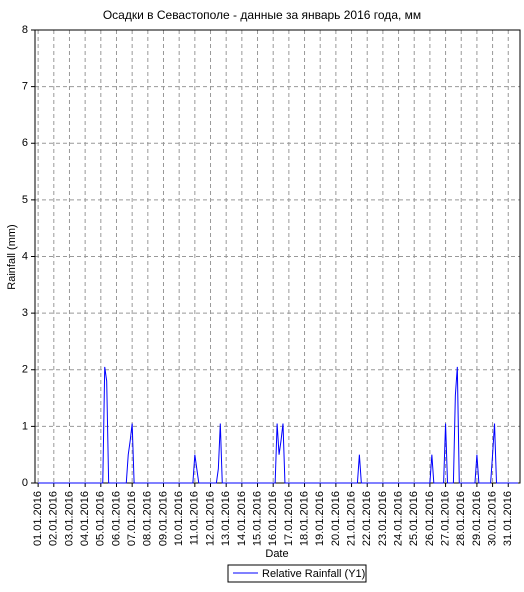 The width and height of the screenshot is (524, 592). What do you see at coordinates (25, 313) in the screenshot?
I see `y-tick-label: 3` at bounding box center [25, 313].